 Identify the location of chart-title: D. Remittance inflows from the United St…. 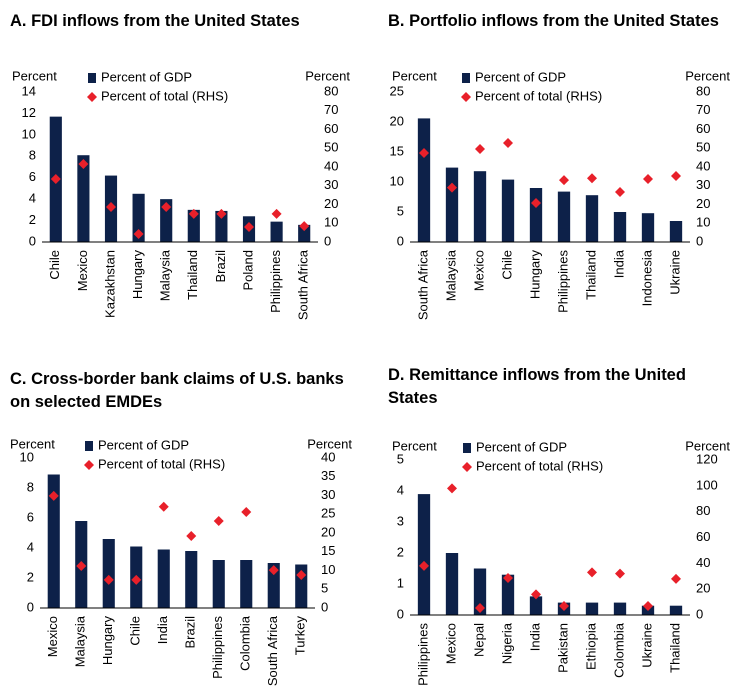
(537, 386).